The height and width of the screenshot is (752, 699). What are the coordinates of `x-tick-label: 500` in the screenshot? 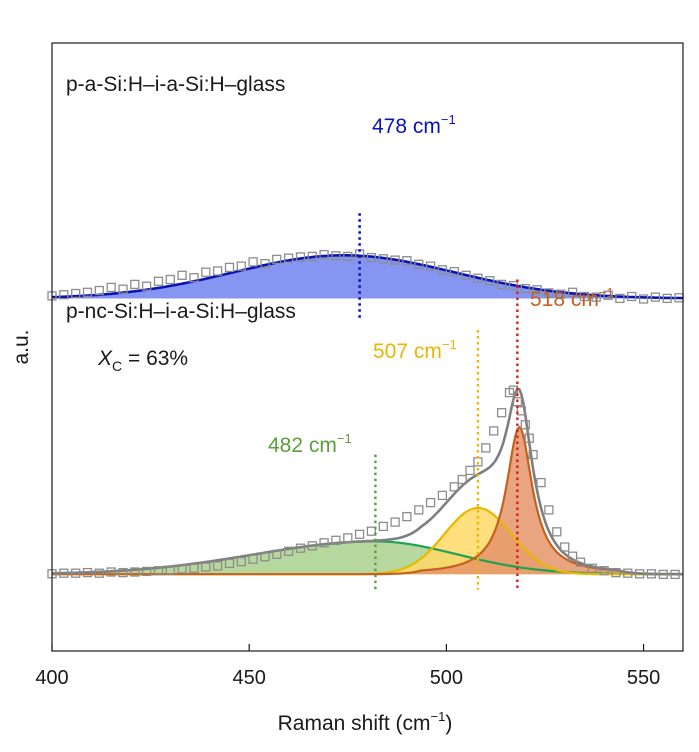 It's located at (446, 678).